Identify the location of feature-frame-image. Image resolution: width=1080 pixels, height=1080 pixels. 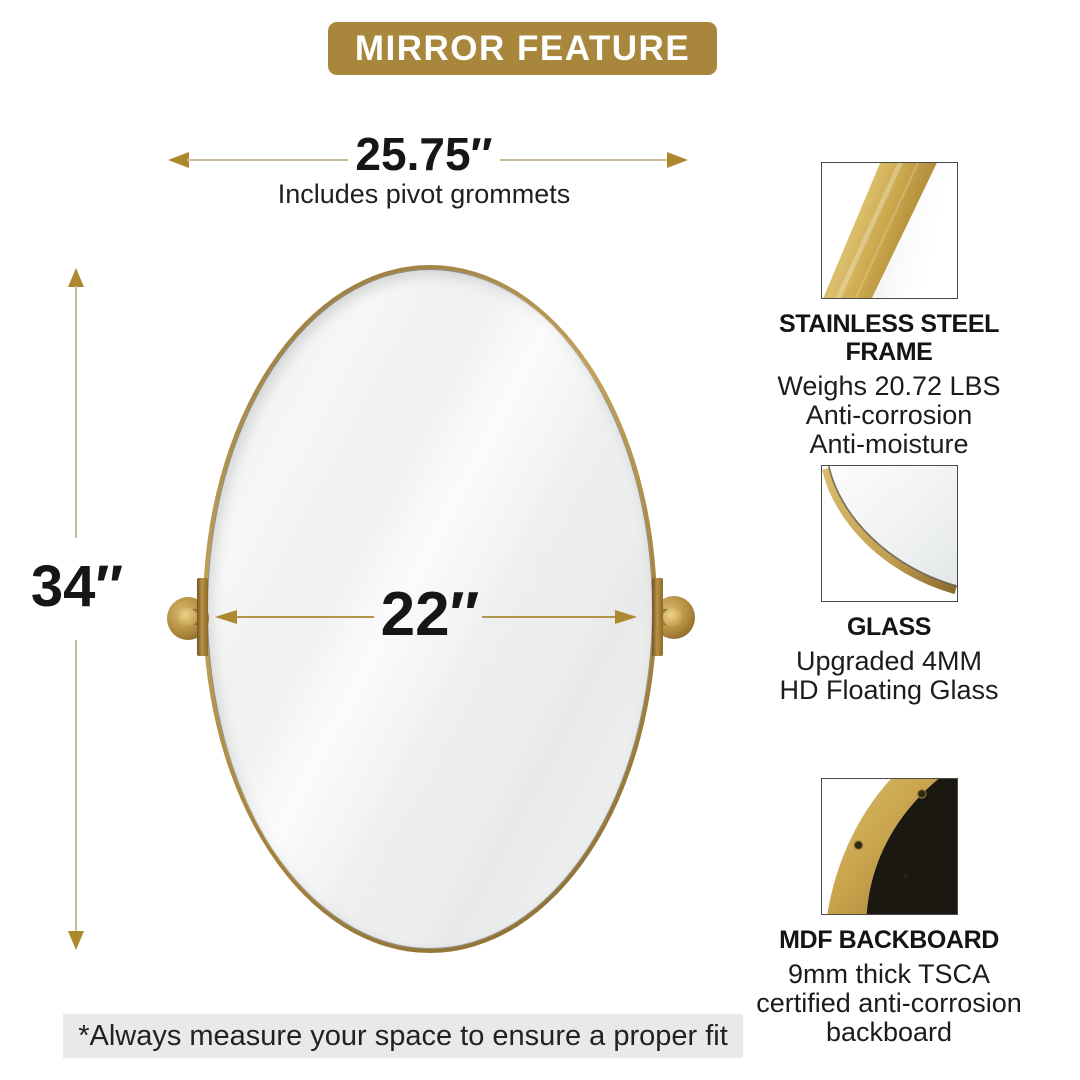
(889, 230).